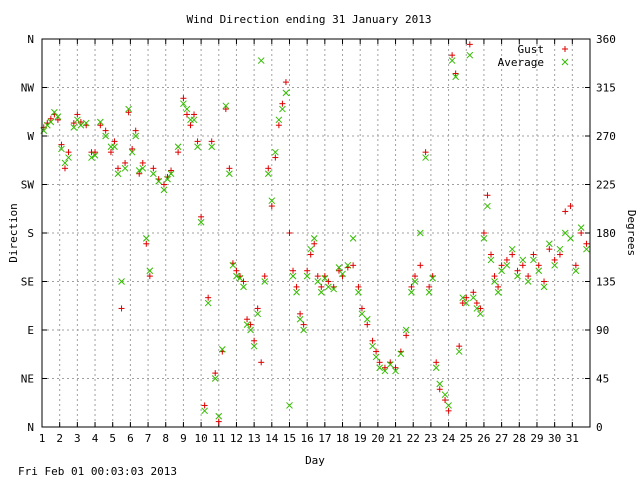  Describe the element at coordinates (97, 471) in the screenshot. I see `footer-timestamp: Fri Feb 01 00:03:03 2013` at that location.